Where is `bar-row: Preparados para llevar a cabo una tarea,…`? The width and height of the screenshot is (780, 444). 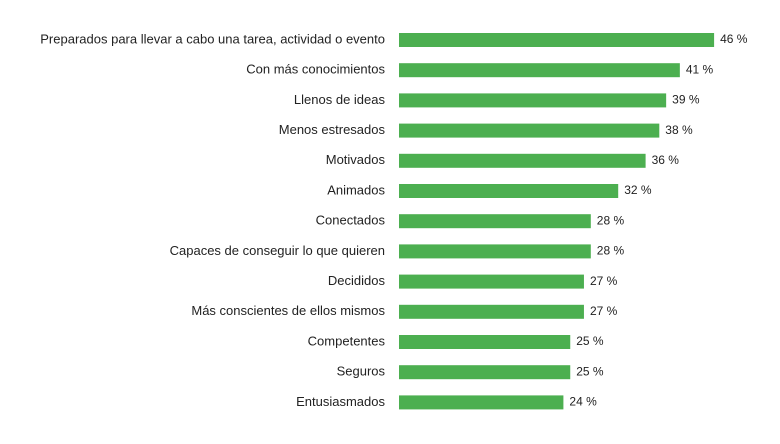 bar-row: Preparados para llevar a cabo una tarea,… is located at coordinates (394, 39).